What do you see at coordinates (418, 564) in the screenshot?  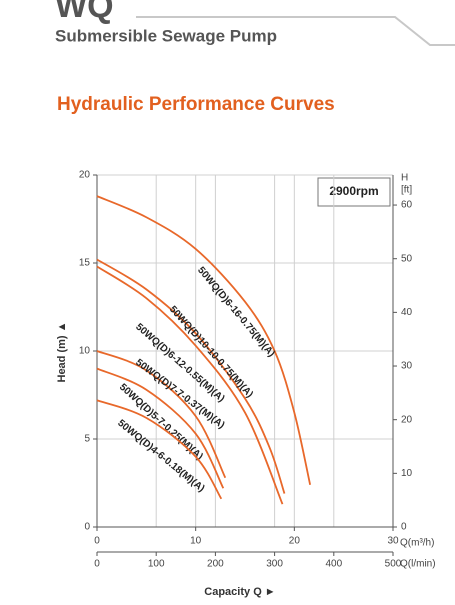 I see `x2-axis-unit: Q(l/min)` at bounding box center [418, 564].